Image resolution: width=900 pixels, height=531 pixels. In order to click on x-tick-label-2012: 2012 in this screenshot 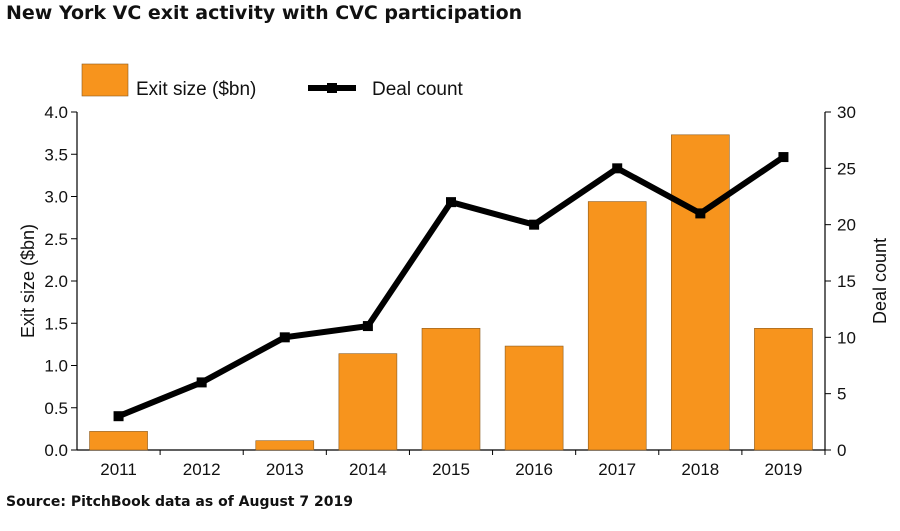, I will do `click(202, 469)`.